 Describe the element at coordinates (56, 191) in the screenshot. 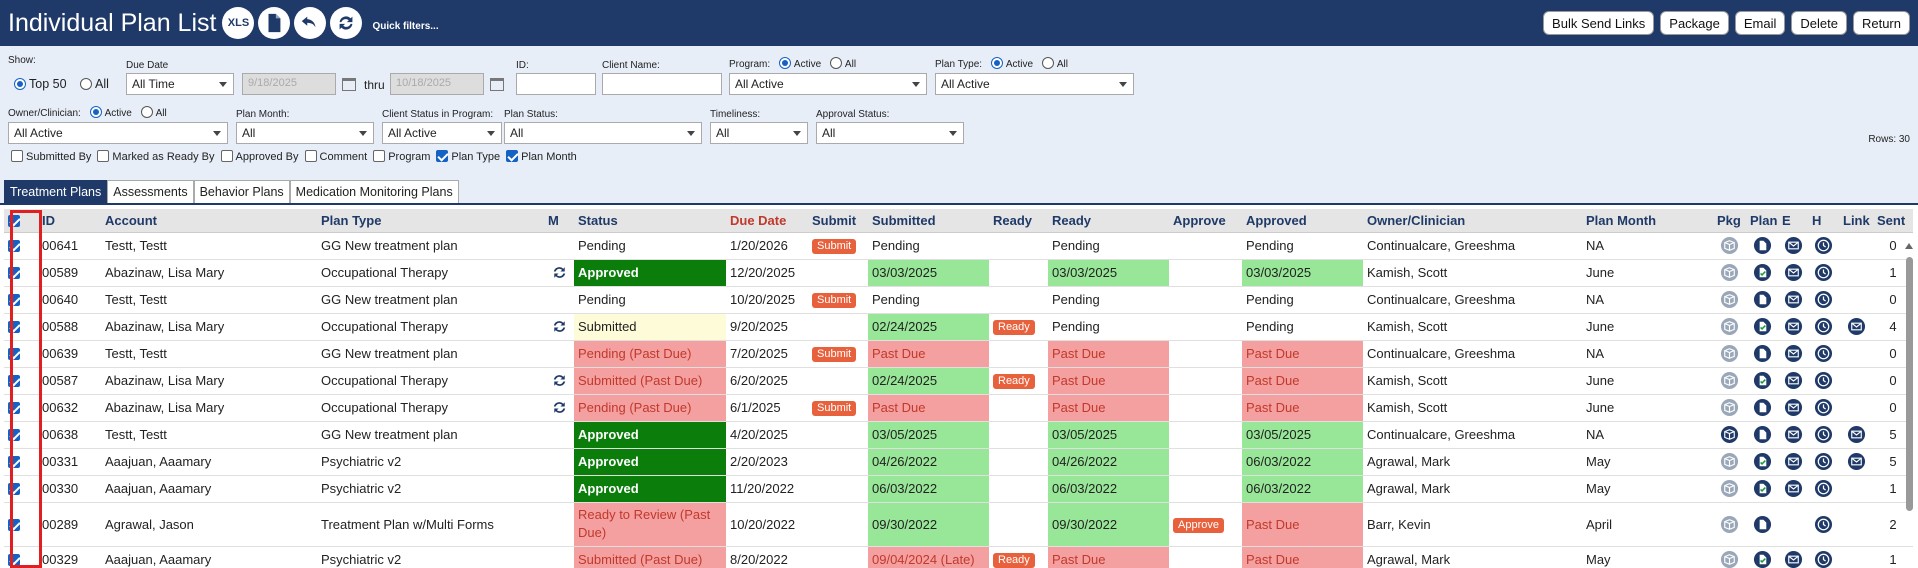

I see `tab-treatment-plans: Treatment Plans` at that location.